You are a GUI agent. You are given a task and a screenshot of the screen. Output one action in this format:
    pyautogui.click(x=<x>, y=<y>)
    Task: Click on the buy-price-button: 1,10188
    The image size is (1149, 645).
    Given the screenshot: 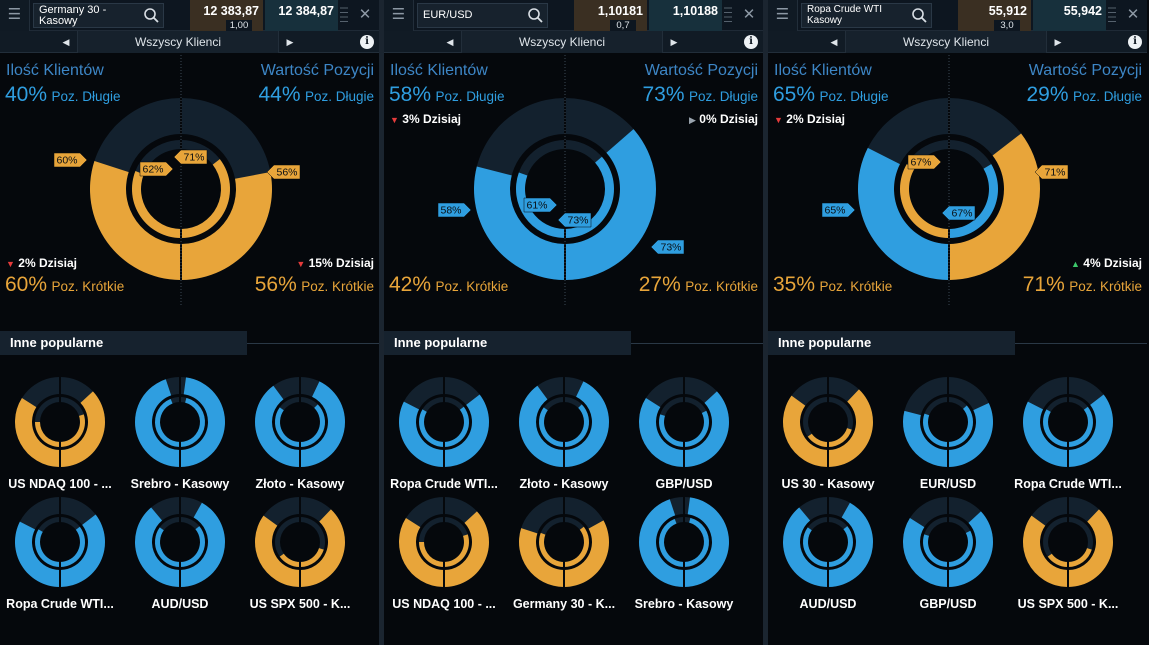 What is the action you would take?
    pyautogui.click(x=685, y=15)
    